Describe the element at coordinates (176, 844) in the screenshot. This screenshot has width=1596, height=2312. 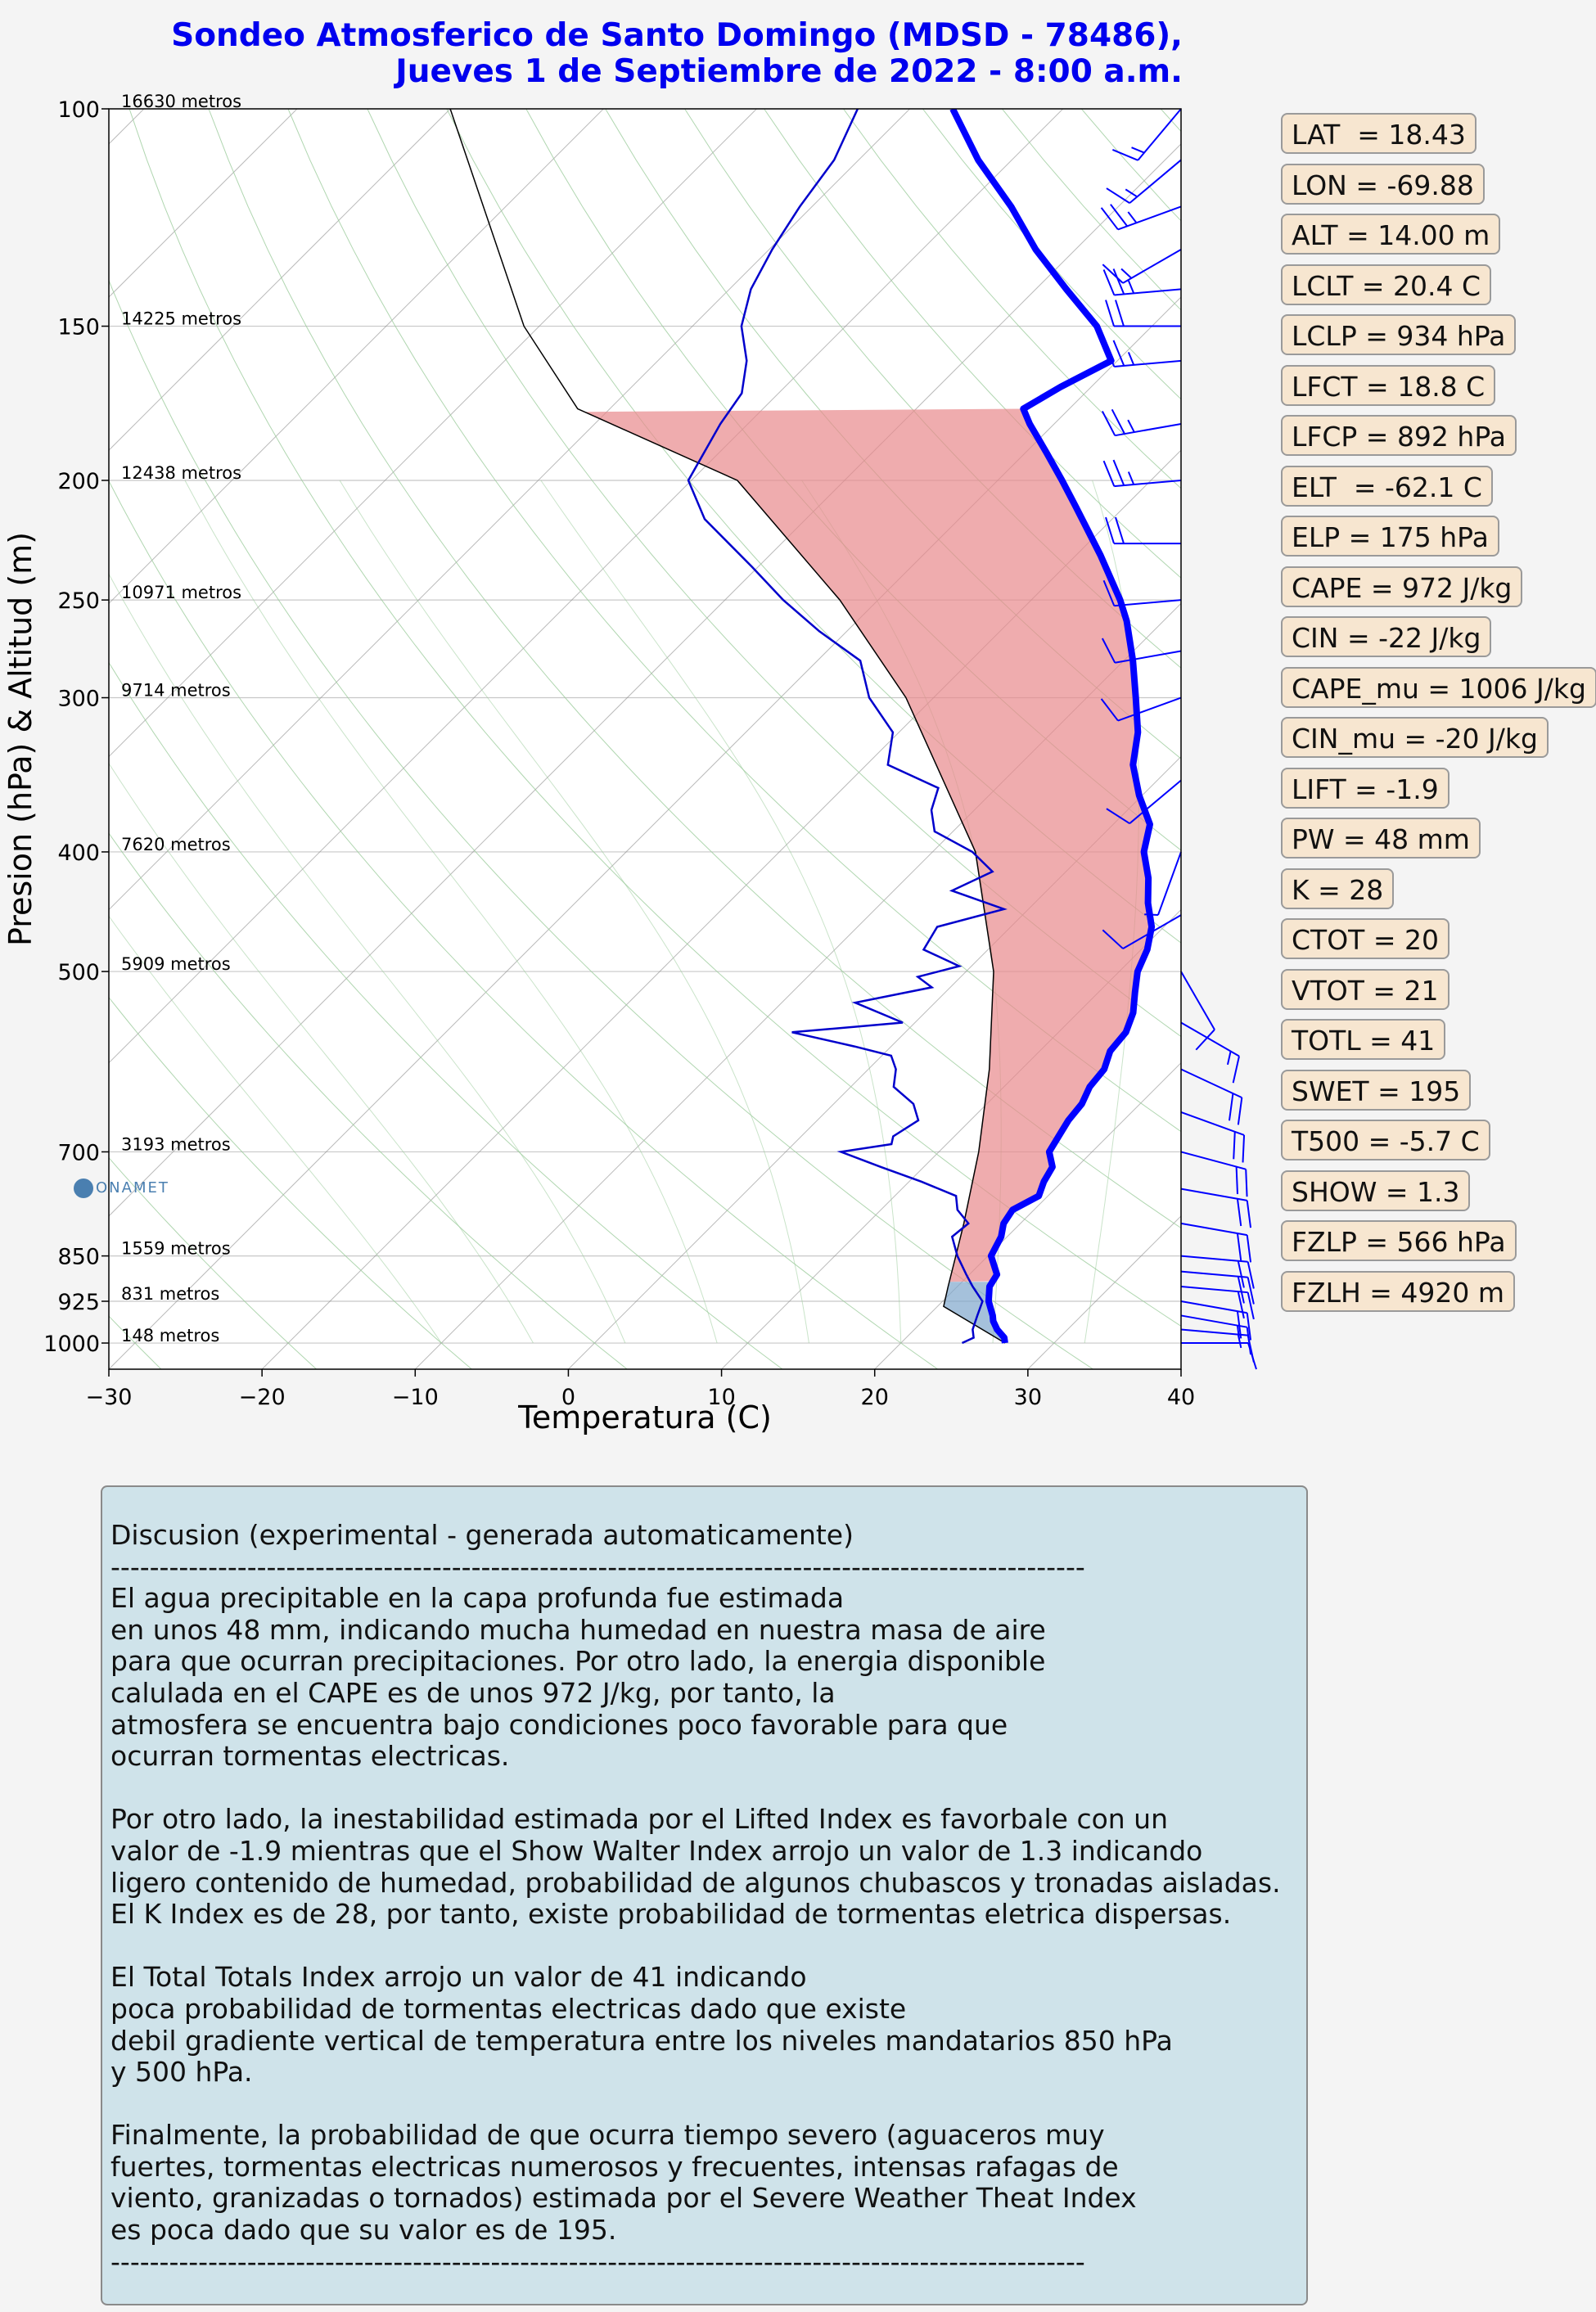
I see `height-label: 7620 metros` at that location.